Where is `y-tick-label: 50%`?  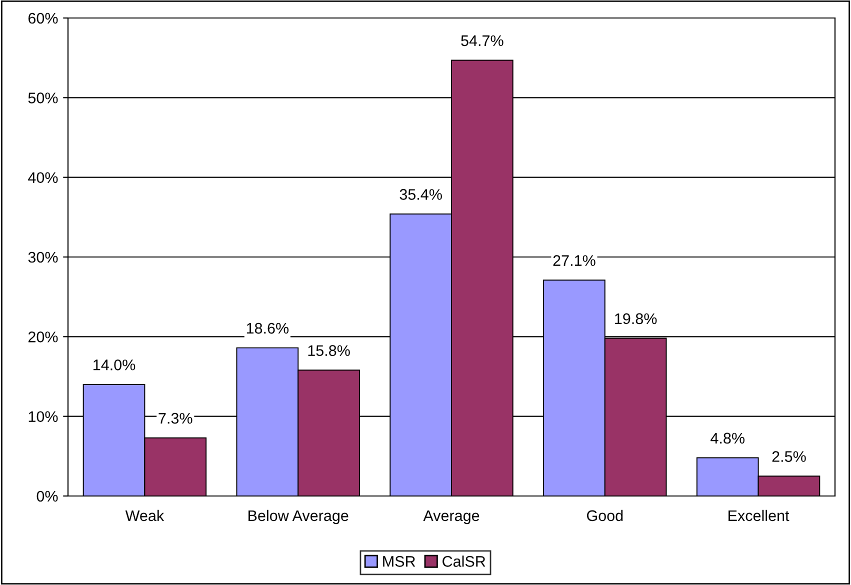
y-tick-label: 50% is located at coordinates (43, 98).